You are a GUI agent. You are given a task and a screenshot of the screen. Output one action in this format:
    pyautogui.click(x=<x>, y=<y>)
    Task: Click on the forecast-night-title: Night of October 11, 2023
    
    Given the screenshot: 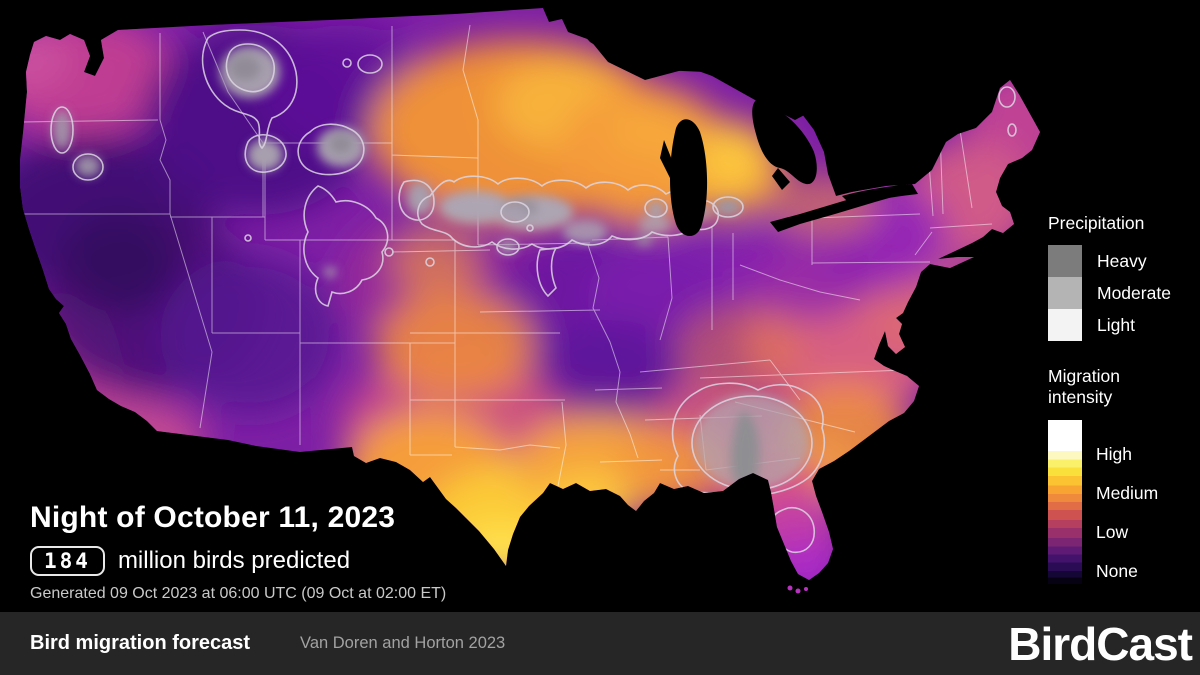 What is the action you would take?
    pyautogui.click(x=213, y=517)
    